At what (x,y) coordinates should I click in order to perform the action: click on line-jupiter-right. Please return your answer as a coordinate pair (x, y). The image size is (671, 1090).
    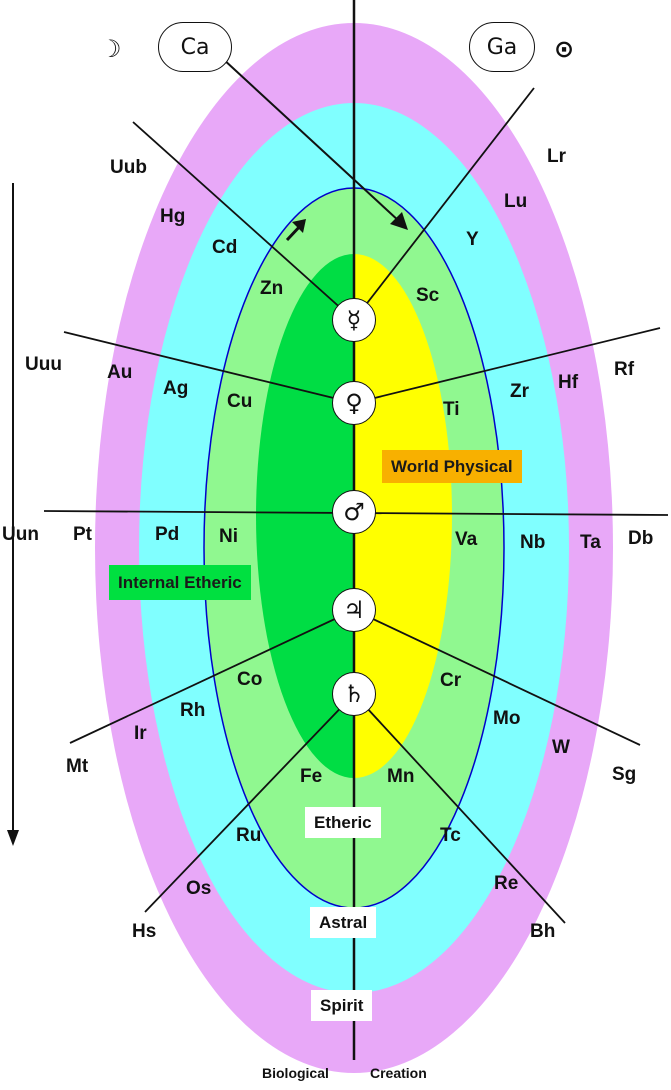
    Looking at the image, I should click on (497, 677).